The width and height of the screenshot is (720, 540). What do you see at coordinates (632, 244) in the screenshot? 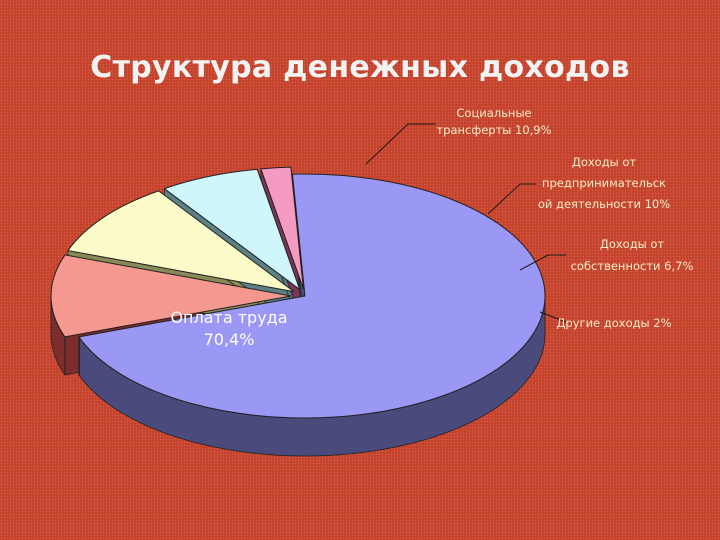
I see `slice-label-3-line-0: Доходы от` at bounding box center [632, 244].